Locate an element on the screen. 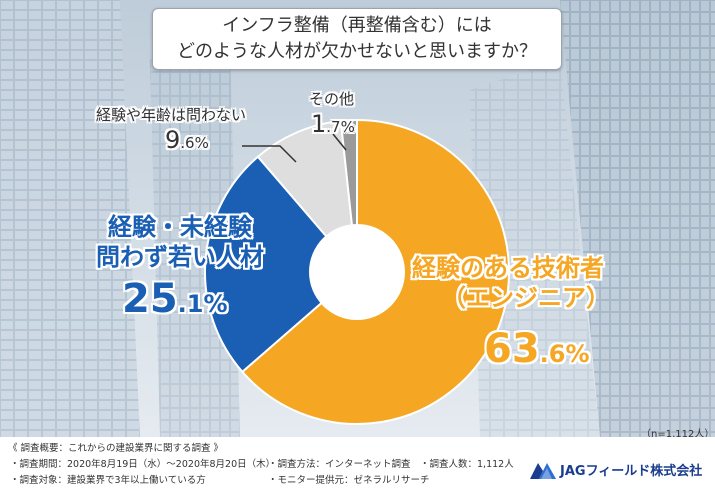 The width and height of the screenshot is (715, 497). label-young-talent-line2: 問わず若い人材 is located at coordinates (180, 257).